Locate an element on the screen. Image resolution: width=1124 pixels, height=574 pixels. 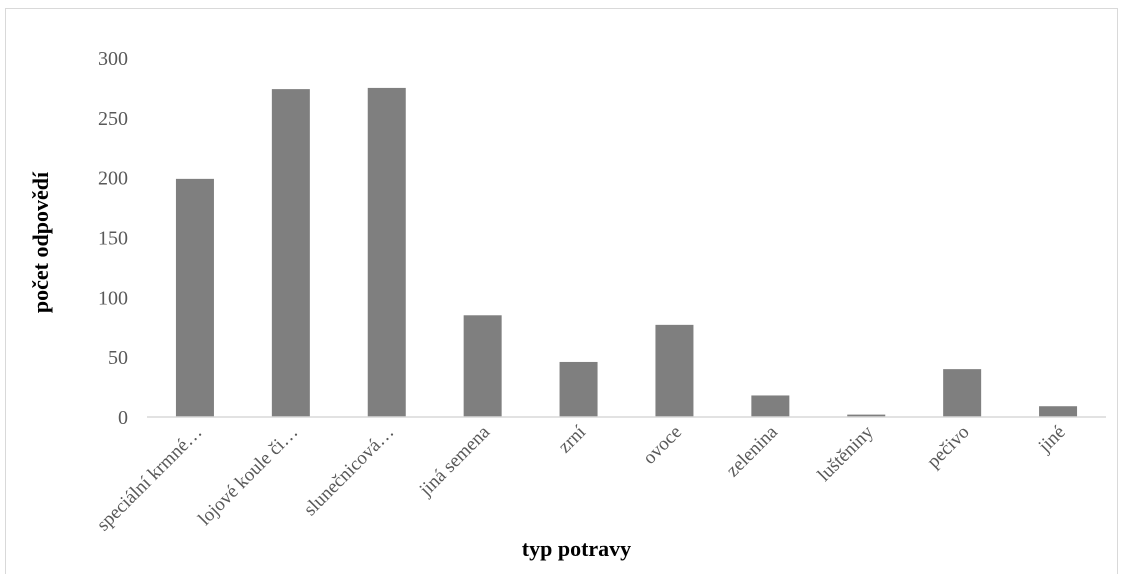
x-tick-label: pečivo is located at coordinates (948, 447).